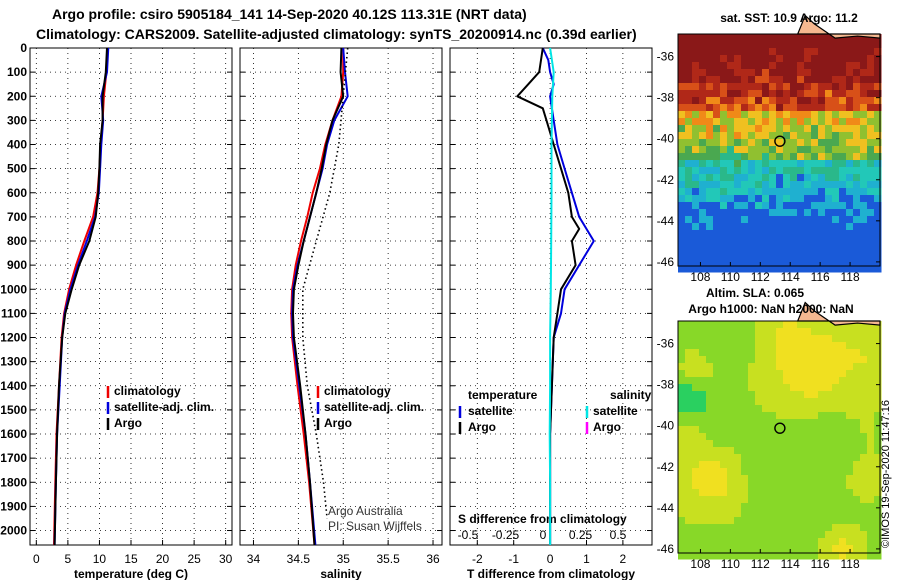 This screenshot has width=900, height=580. What do you see at coordinates (17, 265) in the screenshot?
I see `y-tick-label: 900` at bounding box center [17, 265].